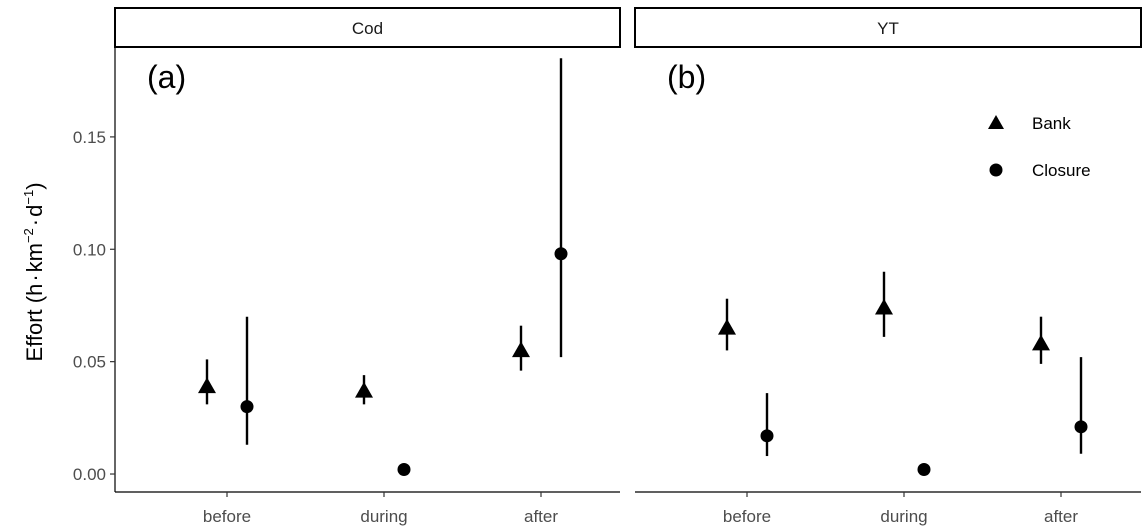 The image size is (1146, 529). Describe the element at coordinates (34, 277) in the screenshot. I see `y-axis-label-dot1: ·` at that location.